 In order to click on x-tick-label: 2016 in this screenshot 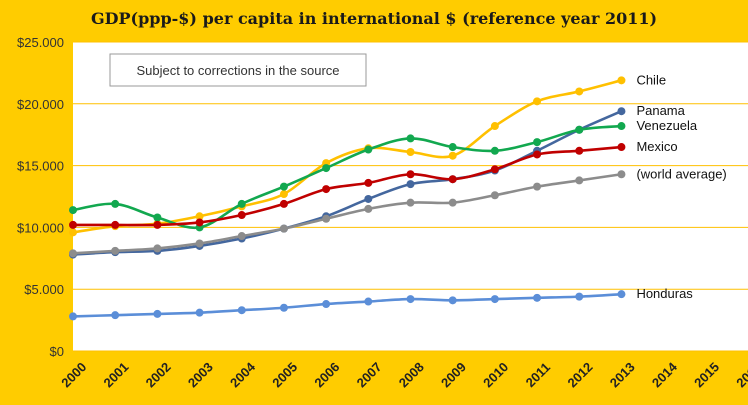, I will do `click(740, 374)`.